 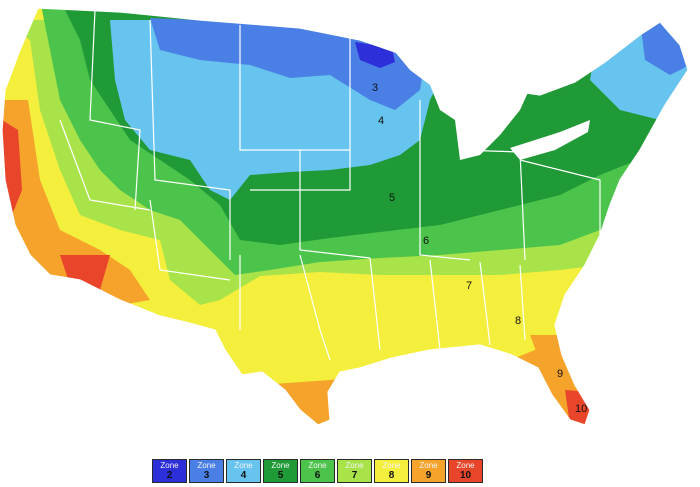 I want to click on legend-zone-9: Zone 9, so click(x=428, y=471).